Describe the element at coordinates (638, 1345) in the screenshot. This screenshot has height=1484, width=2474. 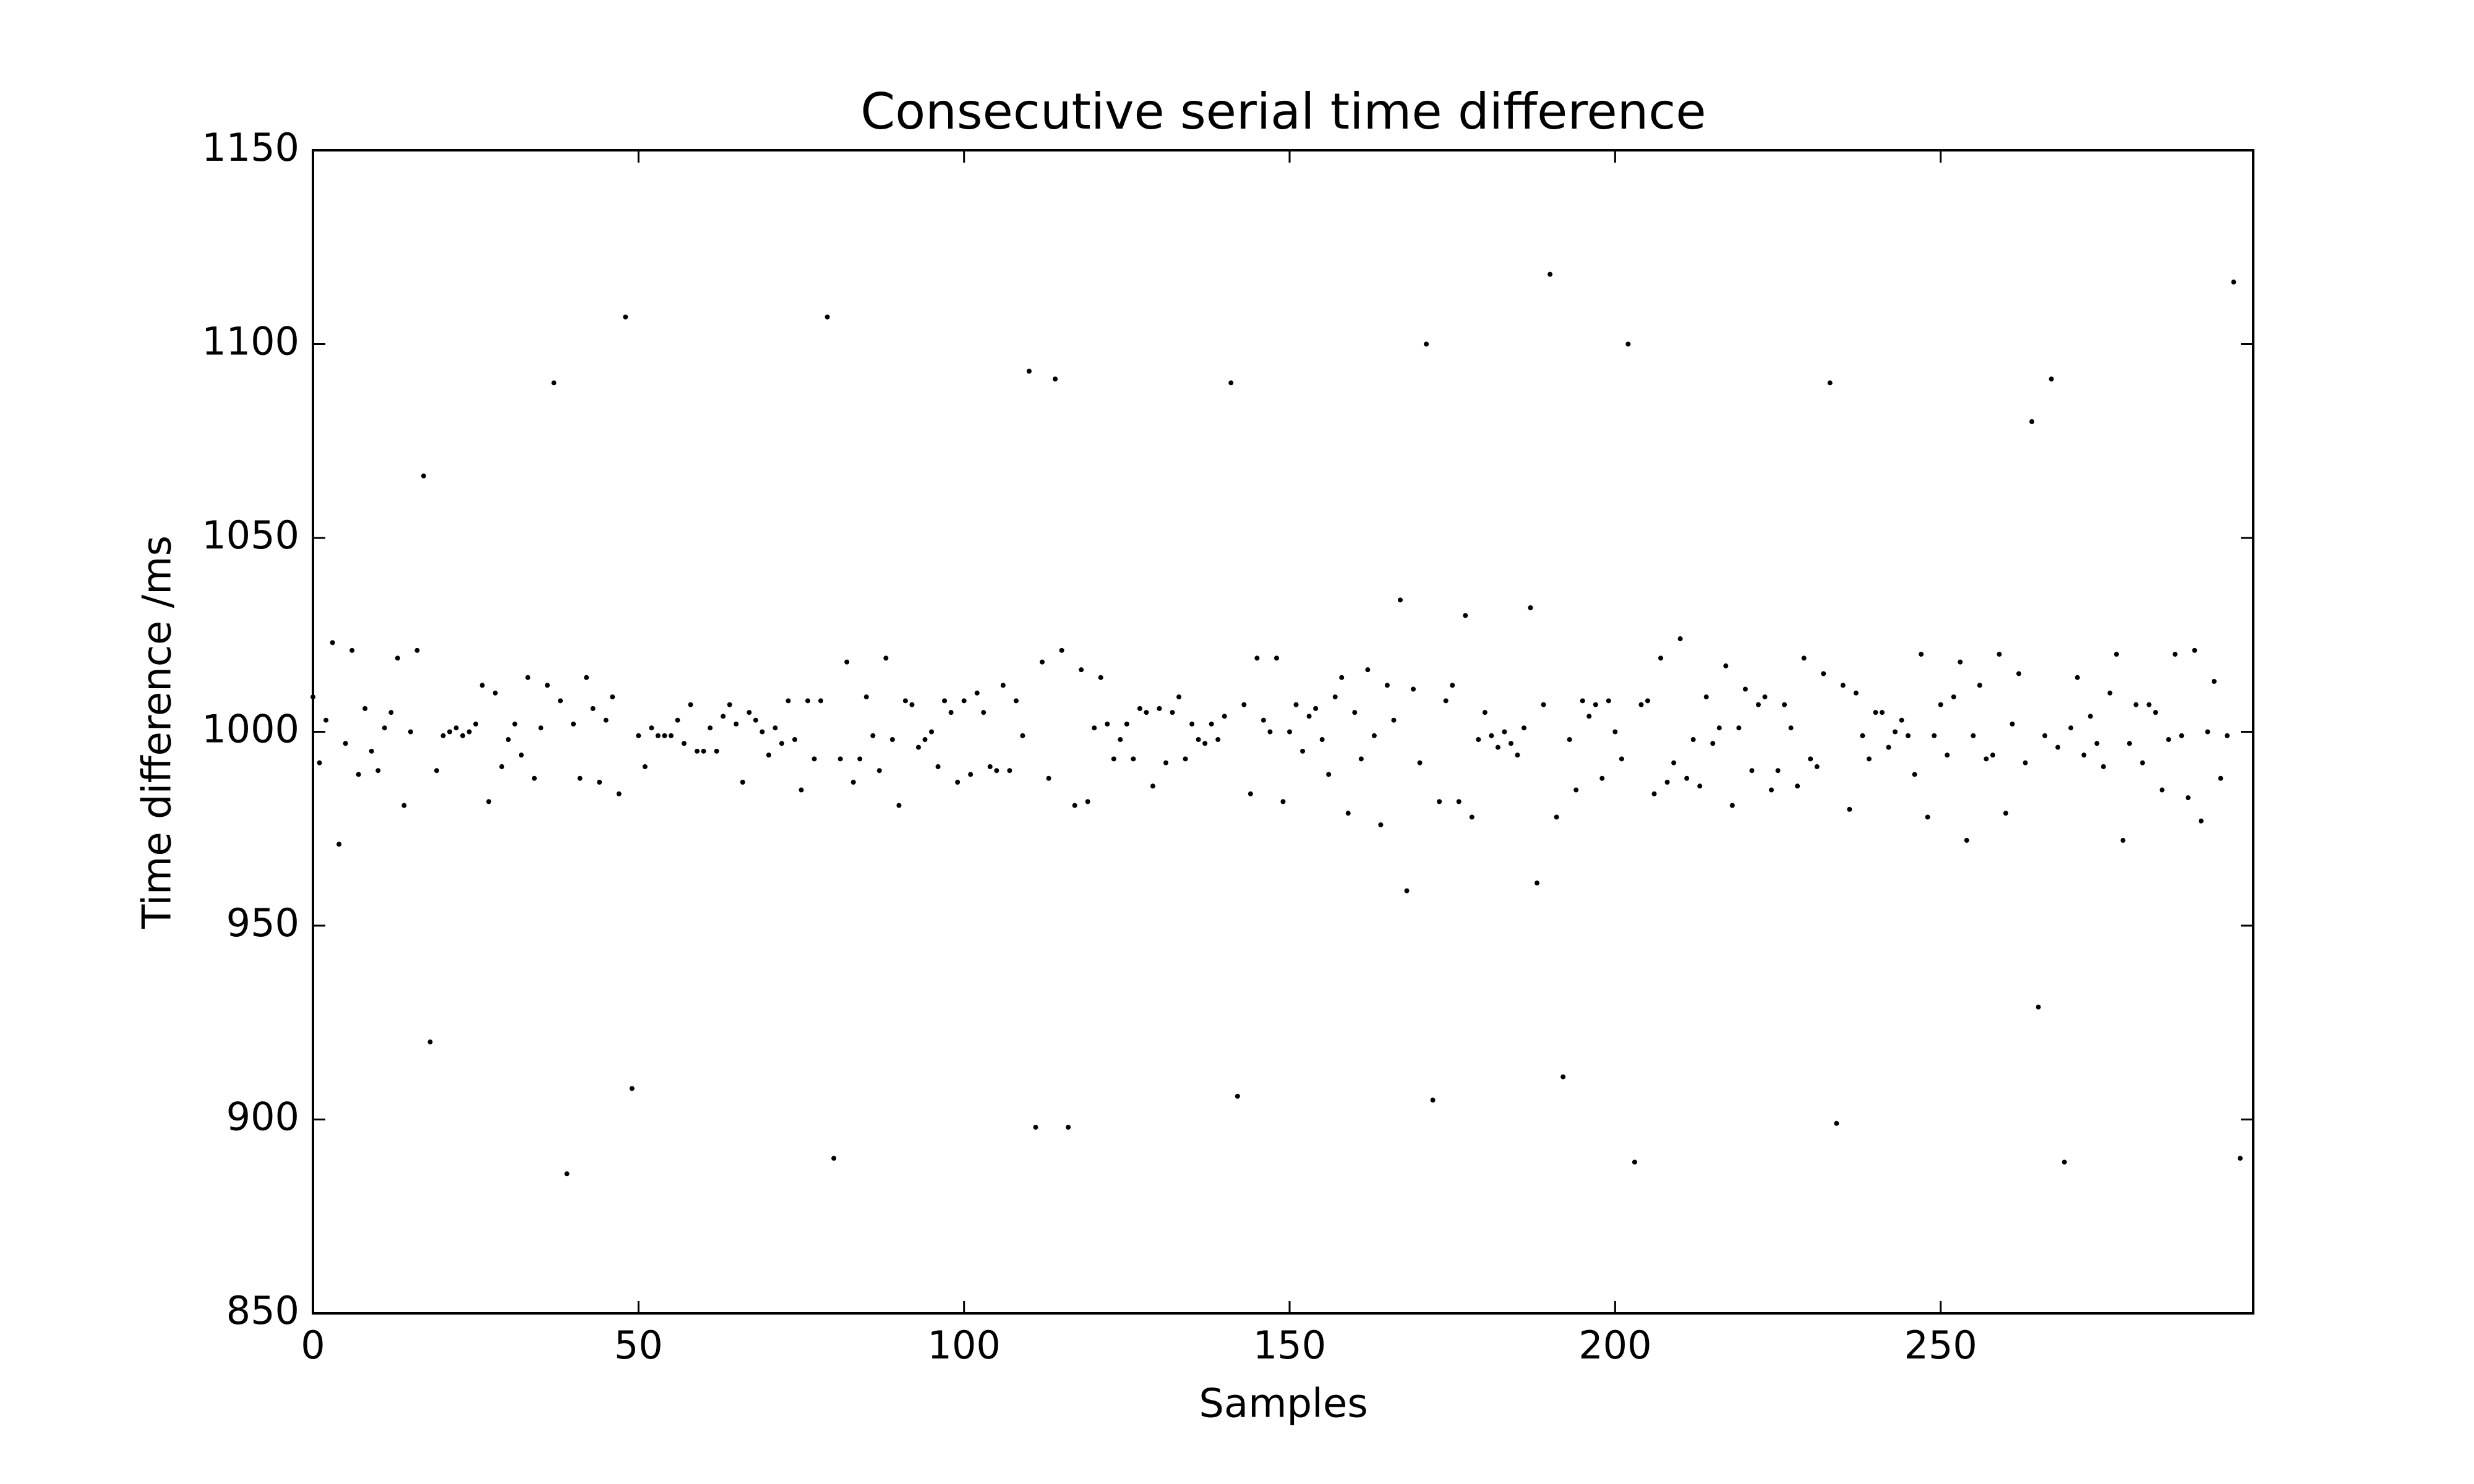
I see `x-tick-label: 50` at that location.